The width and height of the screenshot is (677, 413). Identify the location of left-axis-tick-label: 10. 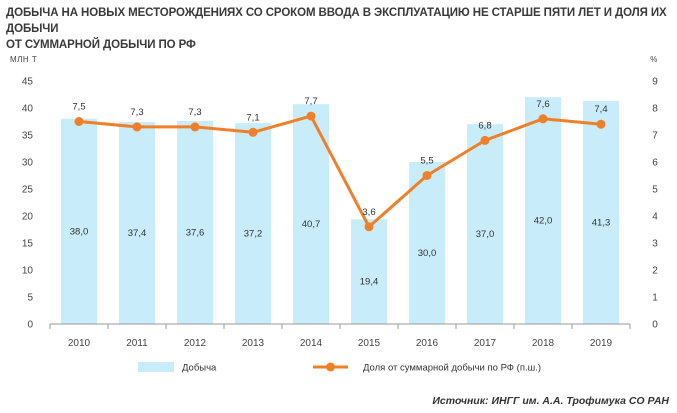
(28, 271).